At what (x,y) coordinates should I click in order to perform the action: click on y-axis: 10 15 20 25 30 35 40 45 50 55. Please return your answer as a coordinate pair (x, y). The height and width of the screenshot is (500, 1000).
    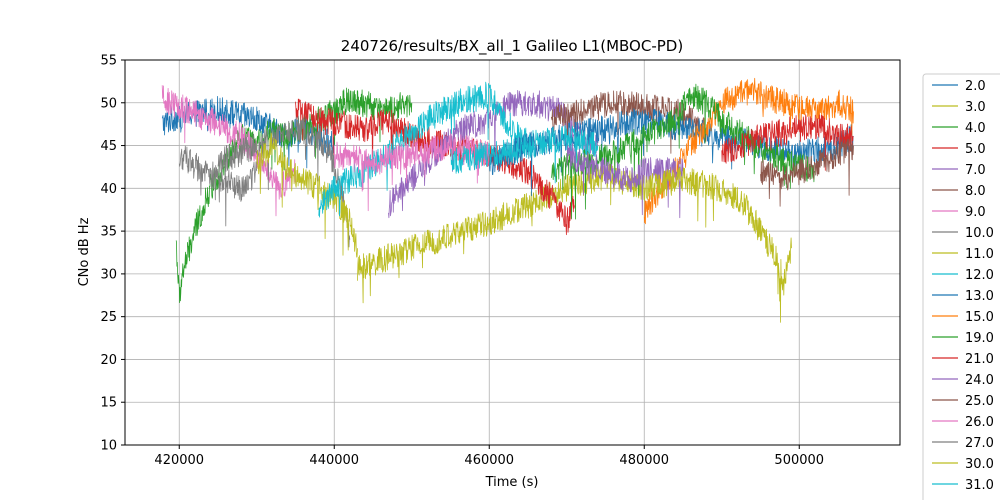
    Looking at the image, I should click on (112, 254).